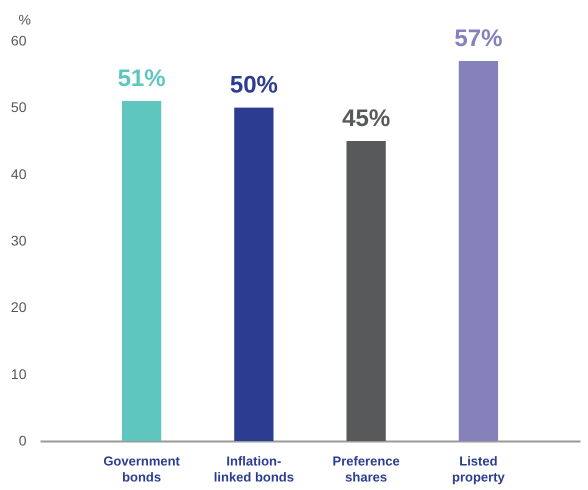  What do you see at coordinates (18, 240) in the screenshot?
I see `y-tick-label: 30` at bounding box center [18, 240].